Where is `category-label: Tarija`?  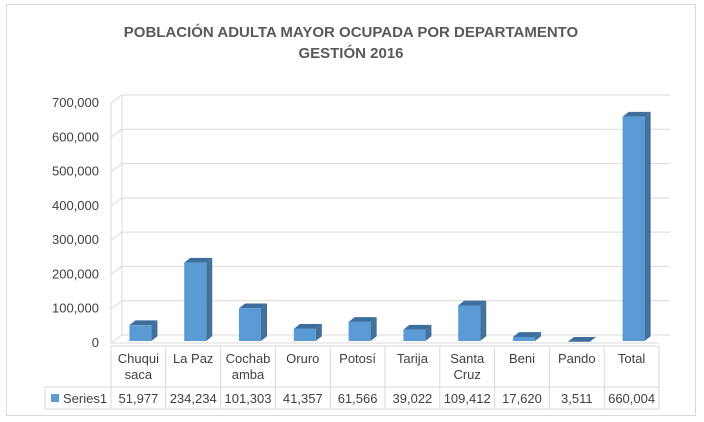 category-label: Tarija is located at coordinates (413, 358).